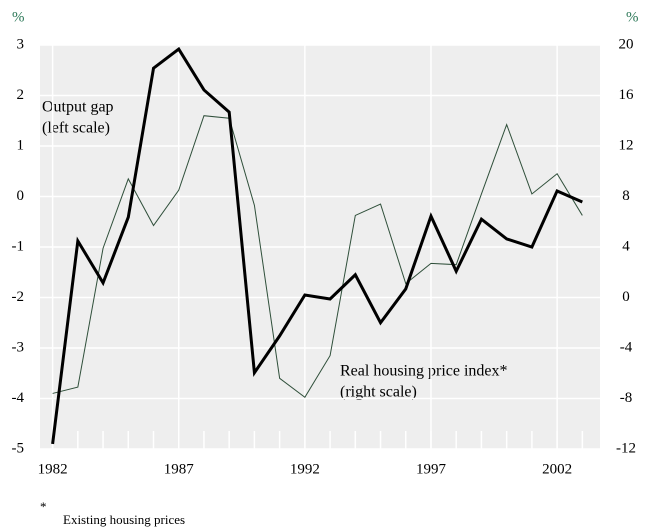  What do you see at coordinates (626, 347) in the screenshot?
I see `y2-tick-label: -4` at bounding box center [626, 347].